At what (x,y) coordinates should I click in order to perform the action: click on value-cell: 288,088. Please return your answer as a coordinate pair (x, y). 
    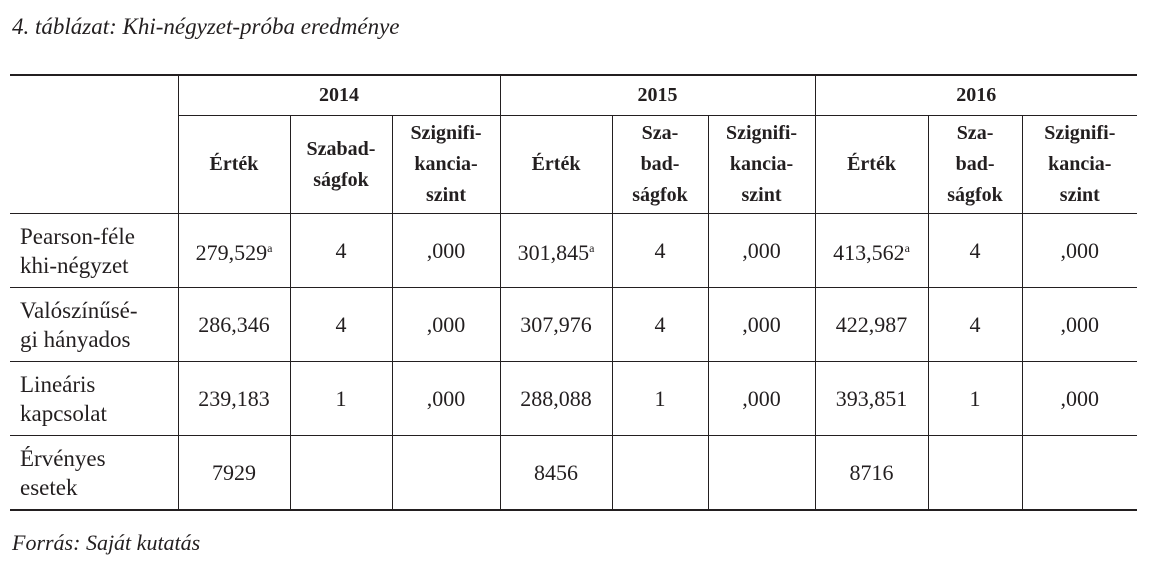
    Looking at the image, I should click on (556, 398).